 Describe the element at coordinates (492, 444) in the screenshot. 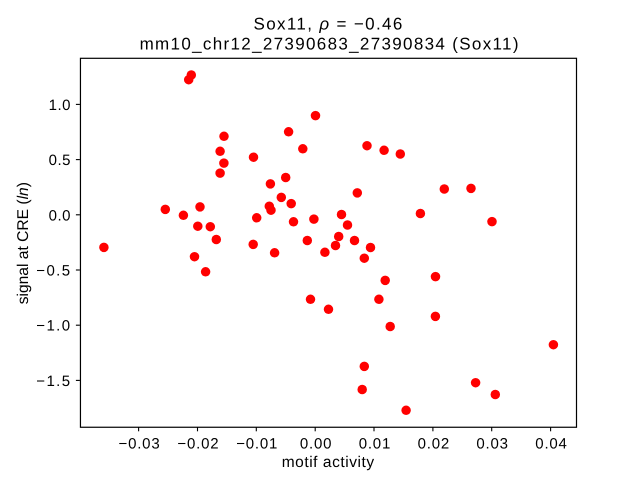

I see `svg-text: 0.03` at that location.